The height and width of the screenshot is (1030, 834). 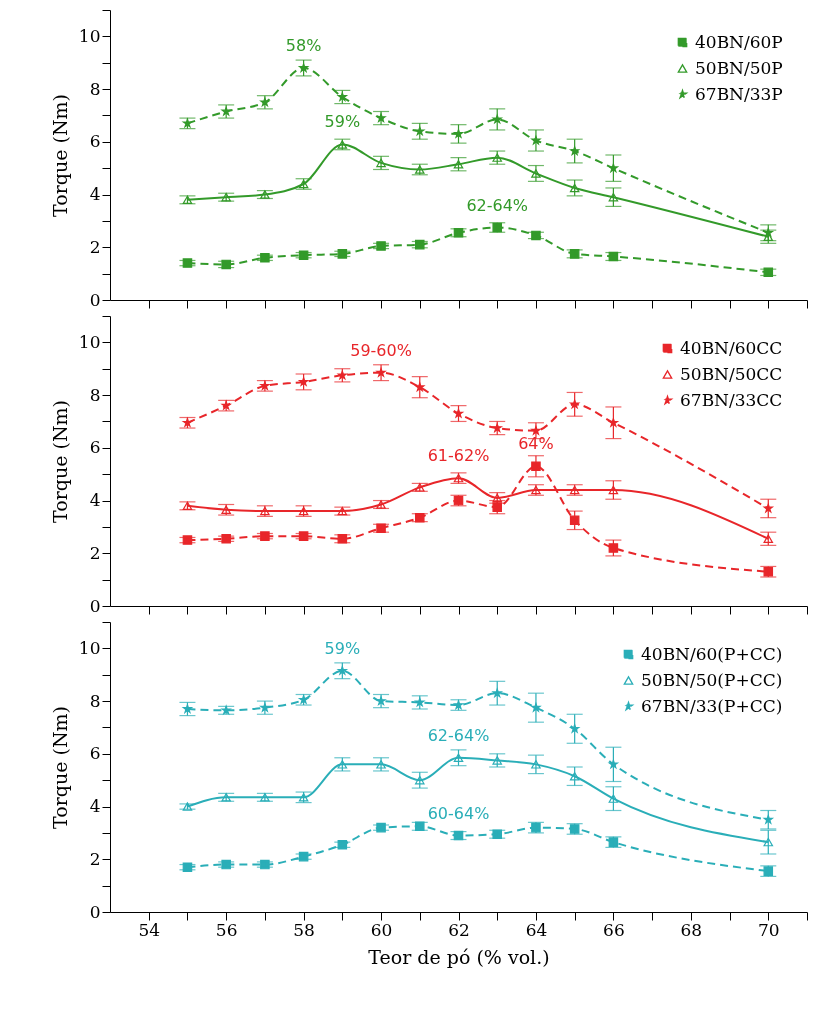 What do you see at coordinates (459, 956) in the screenshot?
I see `x-axis-title: Teor de pó (% vol.)` at bounding box center [459, 956].